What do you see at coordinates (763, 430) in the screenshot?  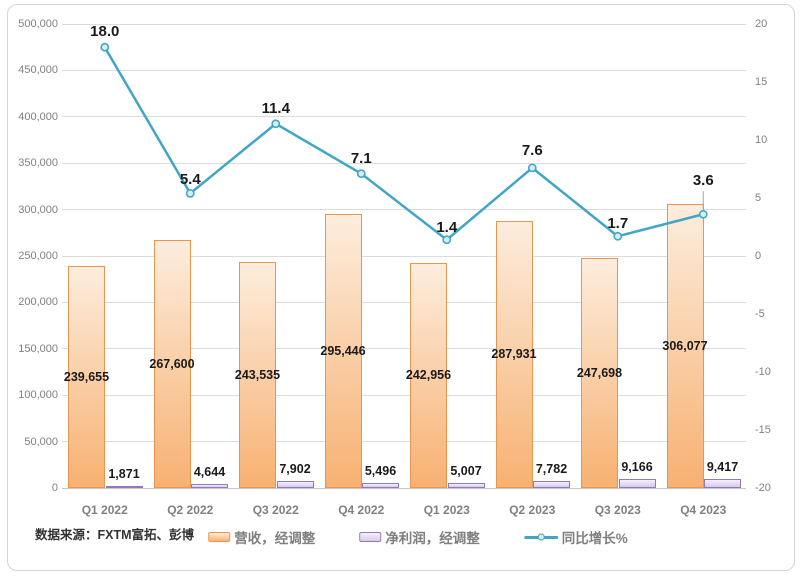 I see `right-axis-tick: -15` at bounding box center [763, 430].